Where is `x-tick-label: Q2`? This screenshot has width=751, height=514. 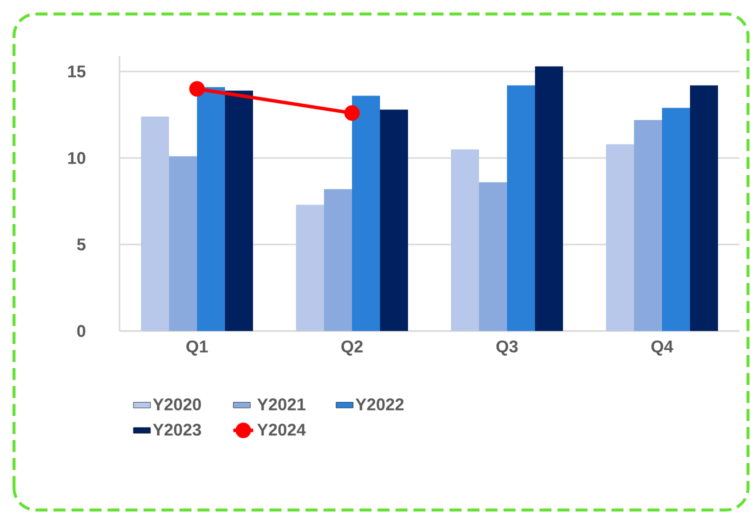
x-tick-label: Q2 is located at coordinates (352, 348).